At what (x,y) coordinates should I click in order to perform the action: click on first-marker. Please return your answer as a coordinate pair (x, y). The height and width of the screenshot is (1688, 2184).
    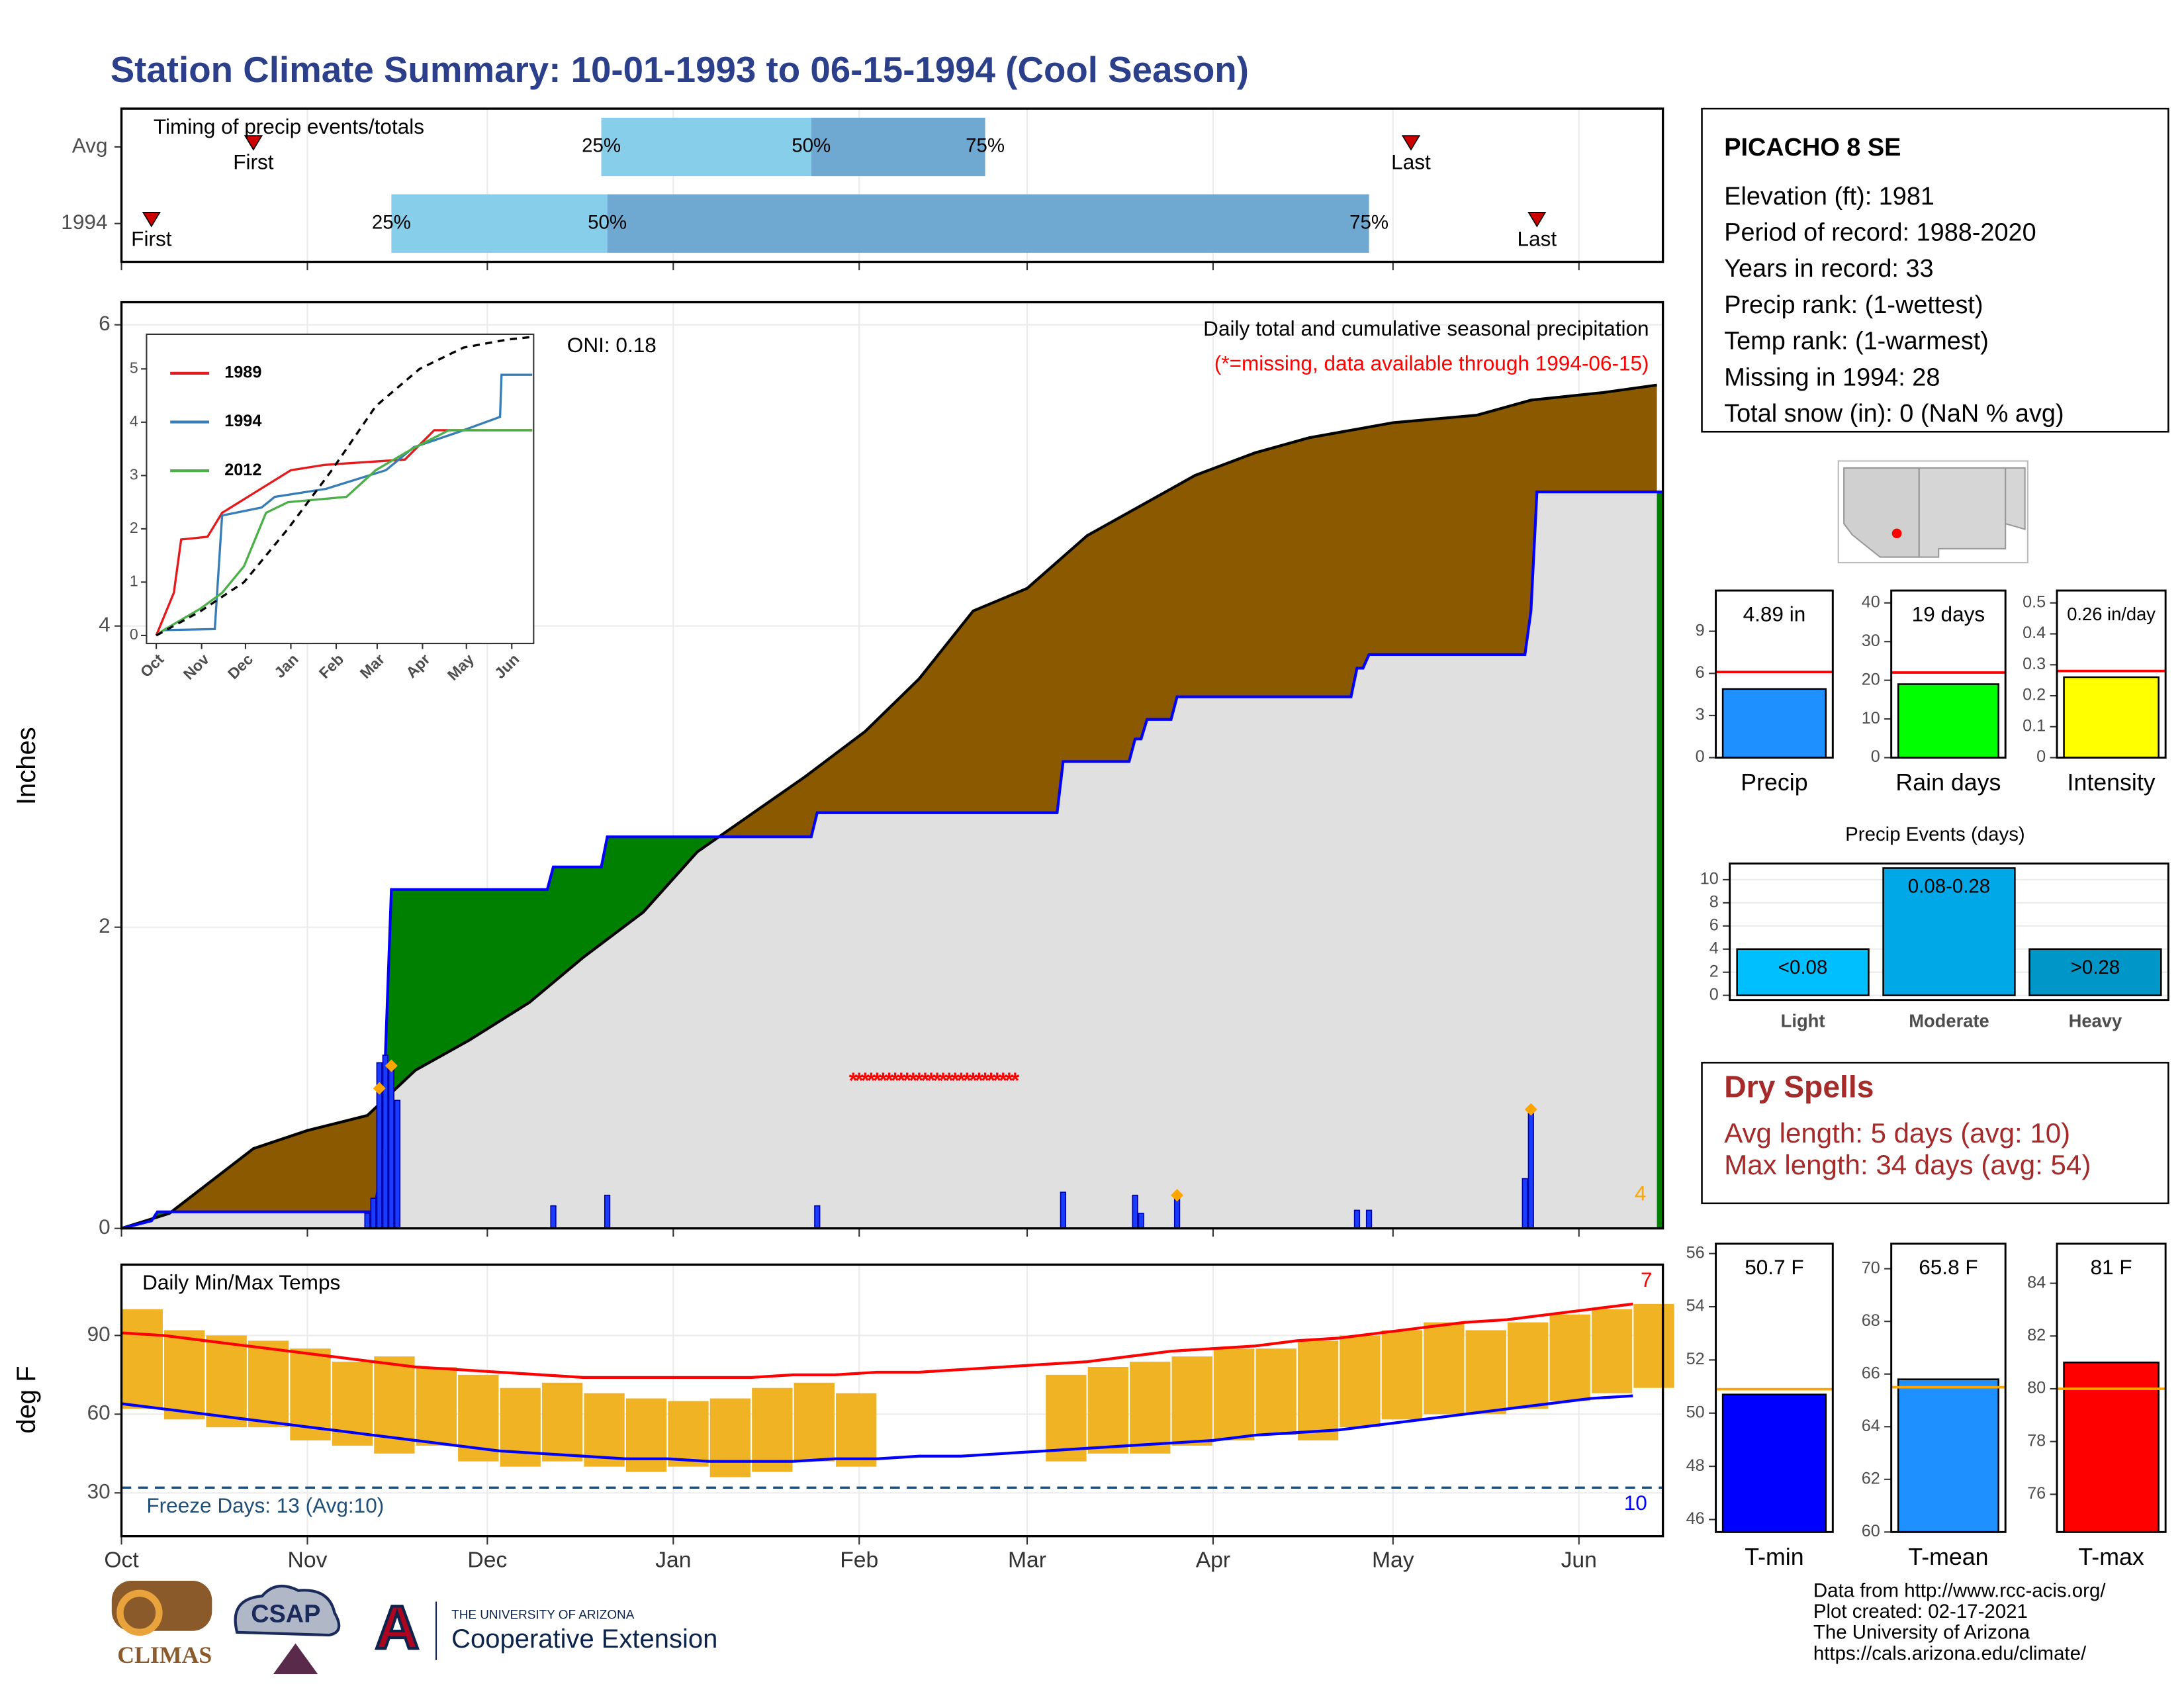
    Looking at the image, I should click on (151, 220).